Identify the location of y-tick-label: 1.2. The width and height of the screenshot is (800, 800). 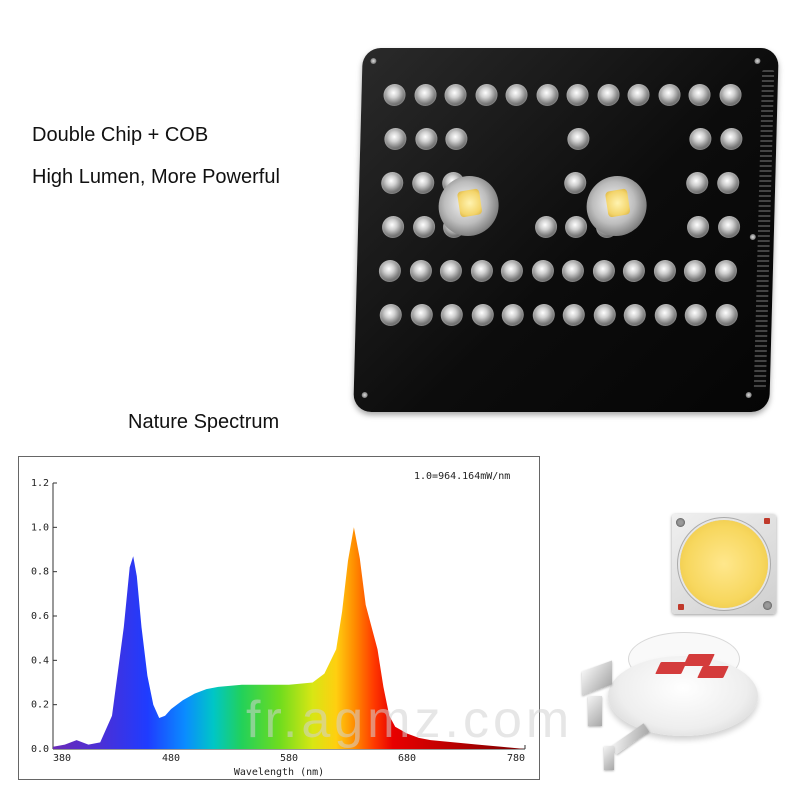
(40, 483).